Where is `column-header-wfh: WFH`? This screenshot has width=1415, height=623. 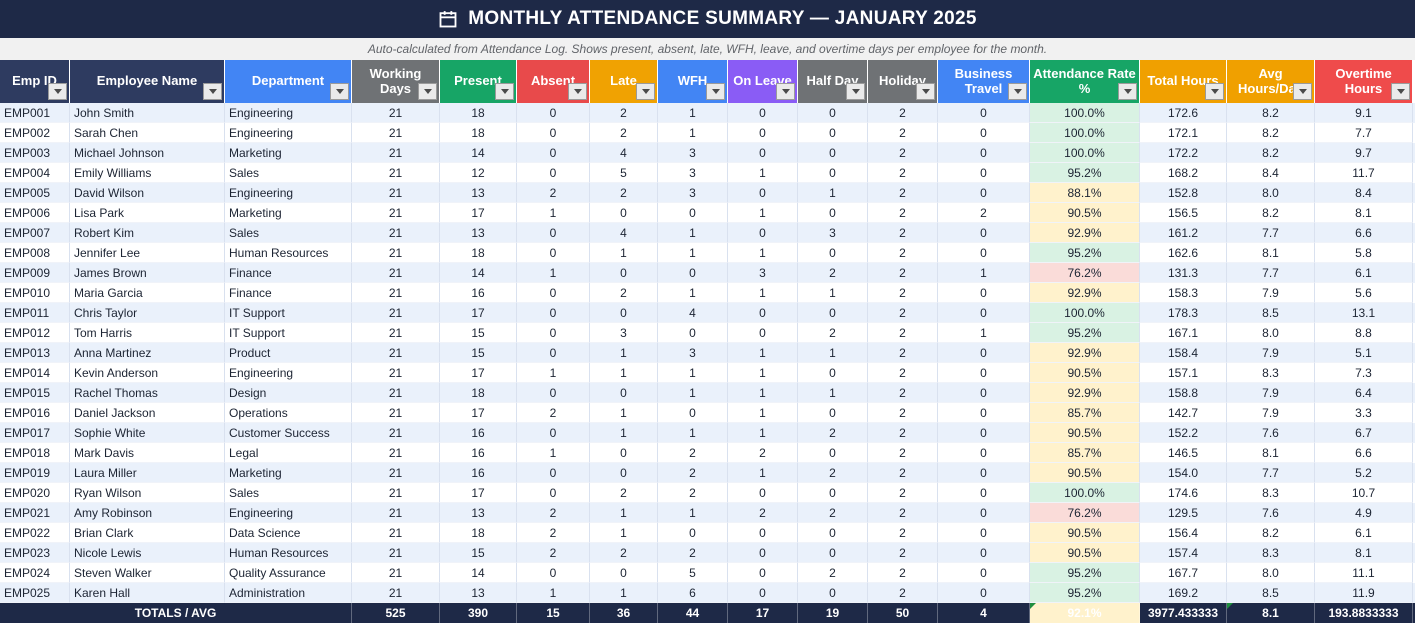
column-header-wfh: WFH is located at coordinates (693, 81).